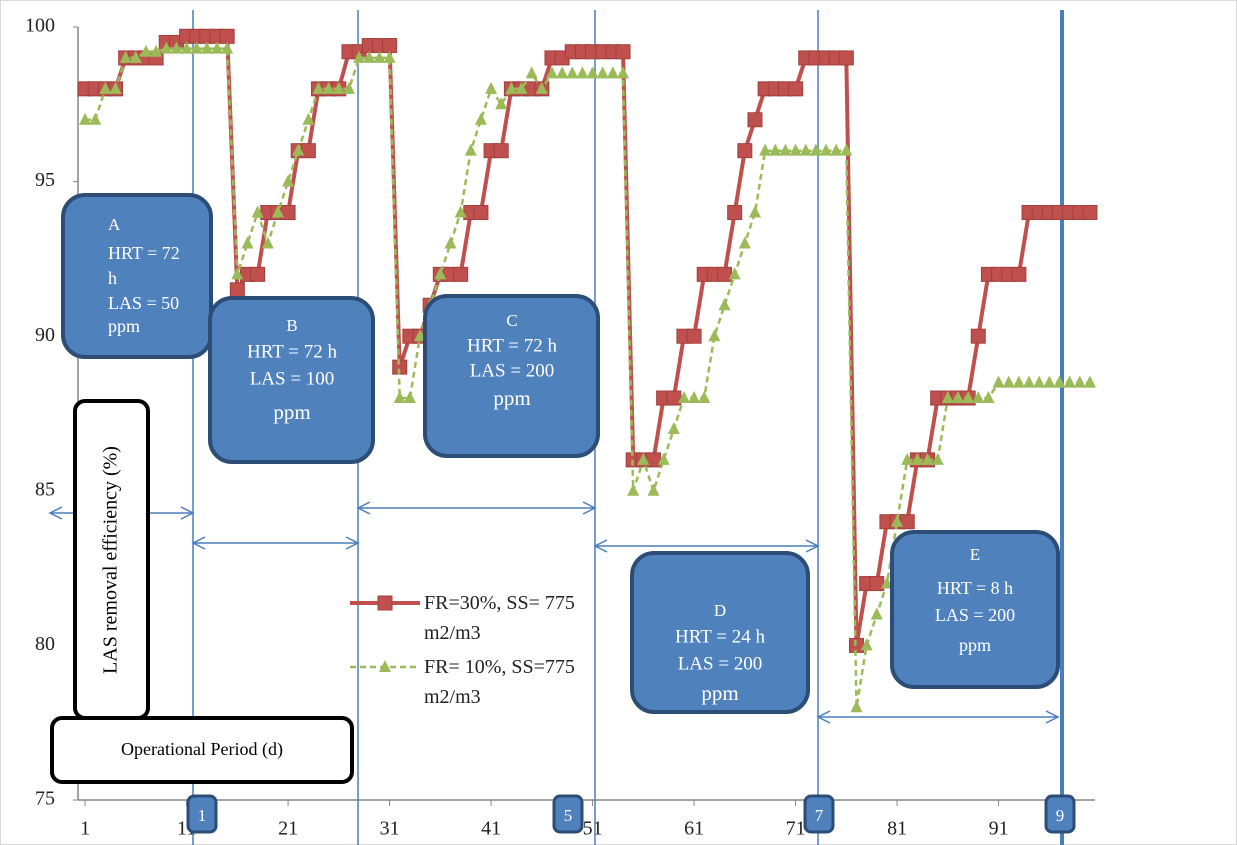  I want to click on x-axis-label: Operational Period (d), so click(202, 749).